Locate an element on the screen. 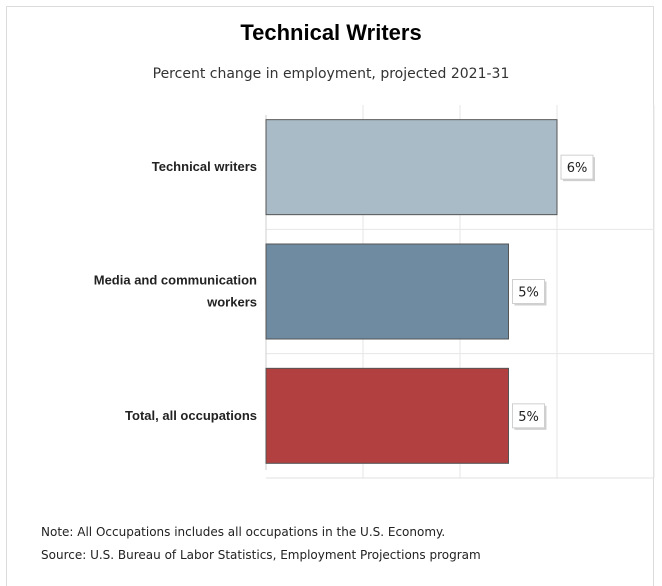  category-label: Media and communication is located at coordinates (175, 280).